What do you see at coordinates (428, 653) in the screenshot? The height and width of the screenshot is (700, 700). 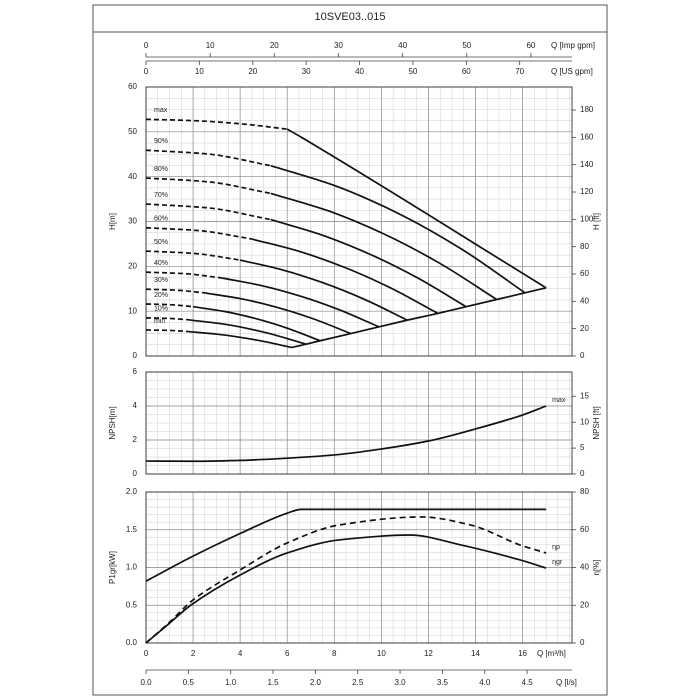 I see `x-tick-label: 12` at bounding box center [428, 653].